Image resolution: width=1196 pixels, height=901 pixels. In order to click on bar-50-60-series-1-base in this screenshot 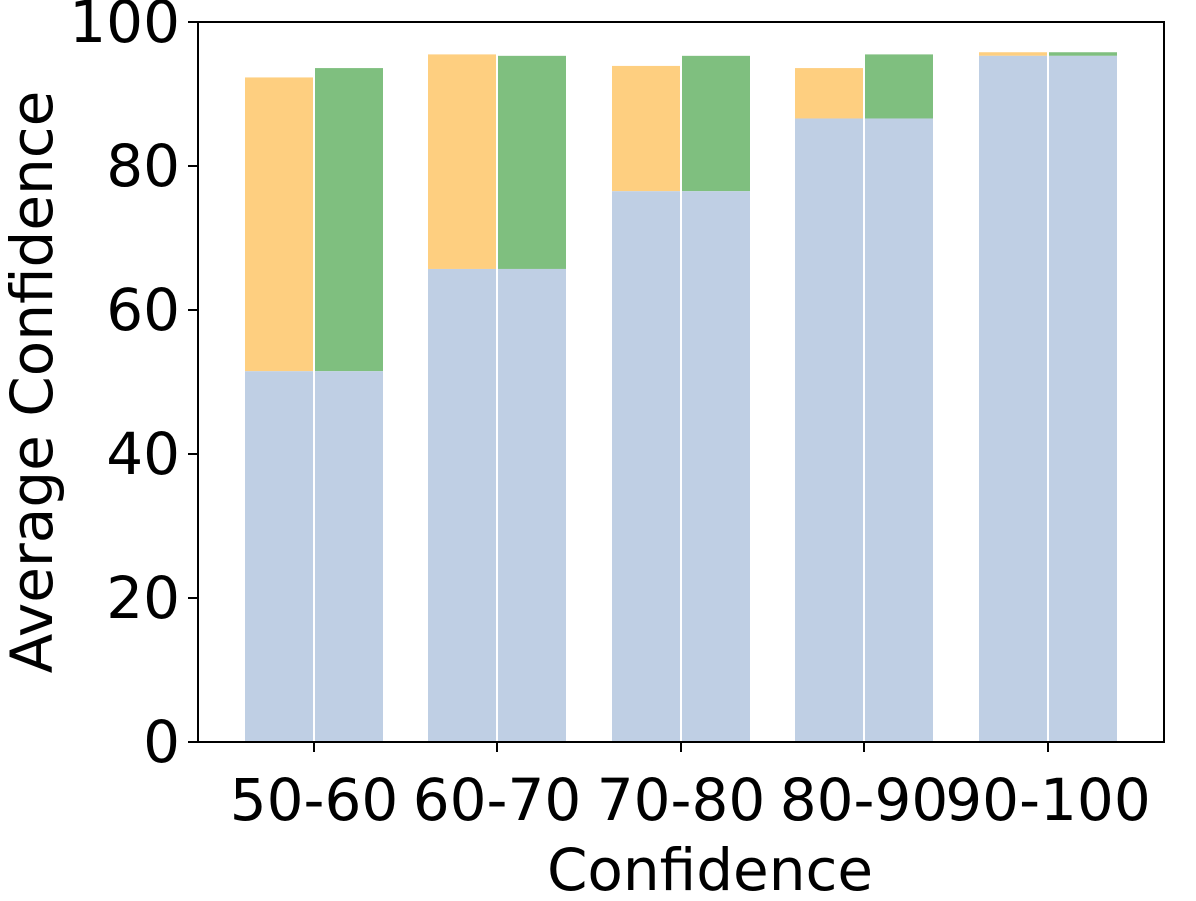, I will do `click(279, 556)`.